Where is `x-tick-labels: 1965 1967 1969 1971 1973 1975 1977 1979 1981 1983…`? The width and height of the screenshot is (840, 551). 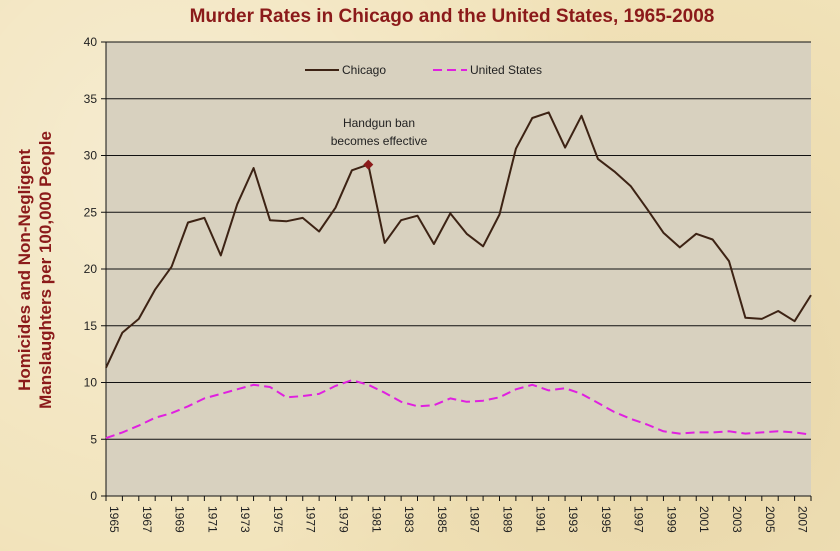
x-tick-labels: 1965 1967 1969 1971 1973 1975 1977 1979 1981 1983… is located at coordinates (458, 519).